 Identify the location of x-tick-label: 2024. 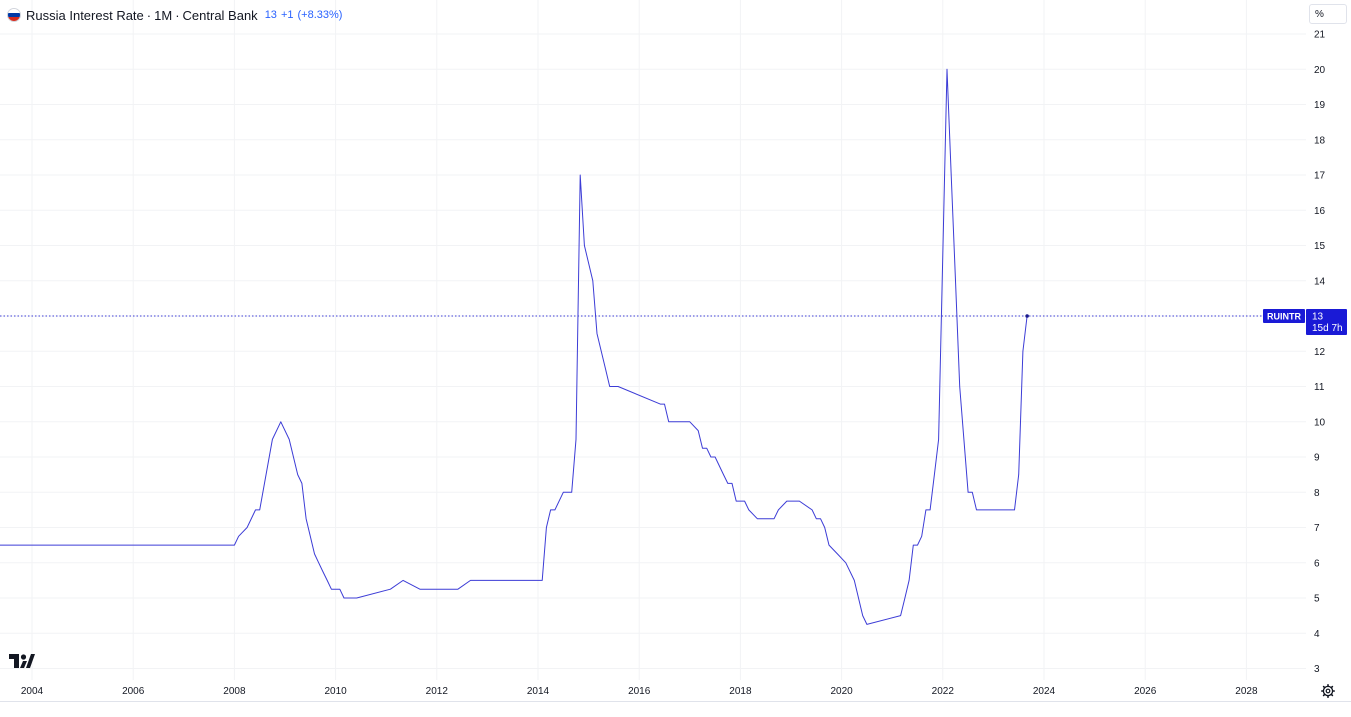
(1044, 691).